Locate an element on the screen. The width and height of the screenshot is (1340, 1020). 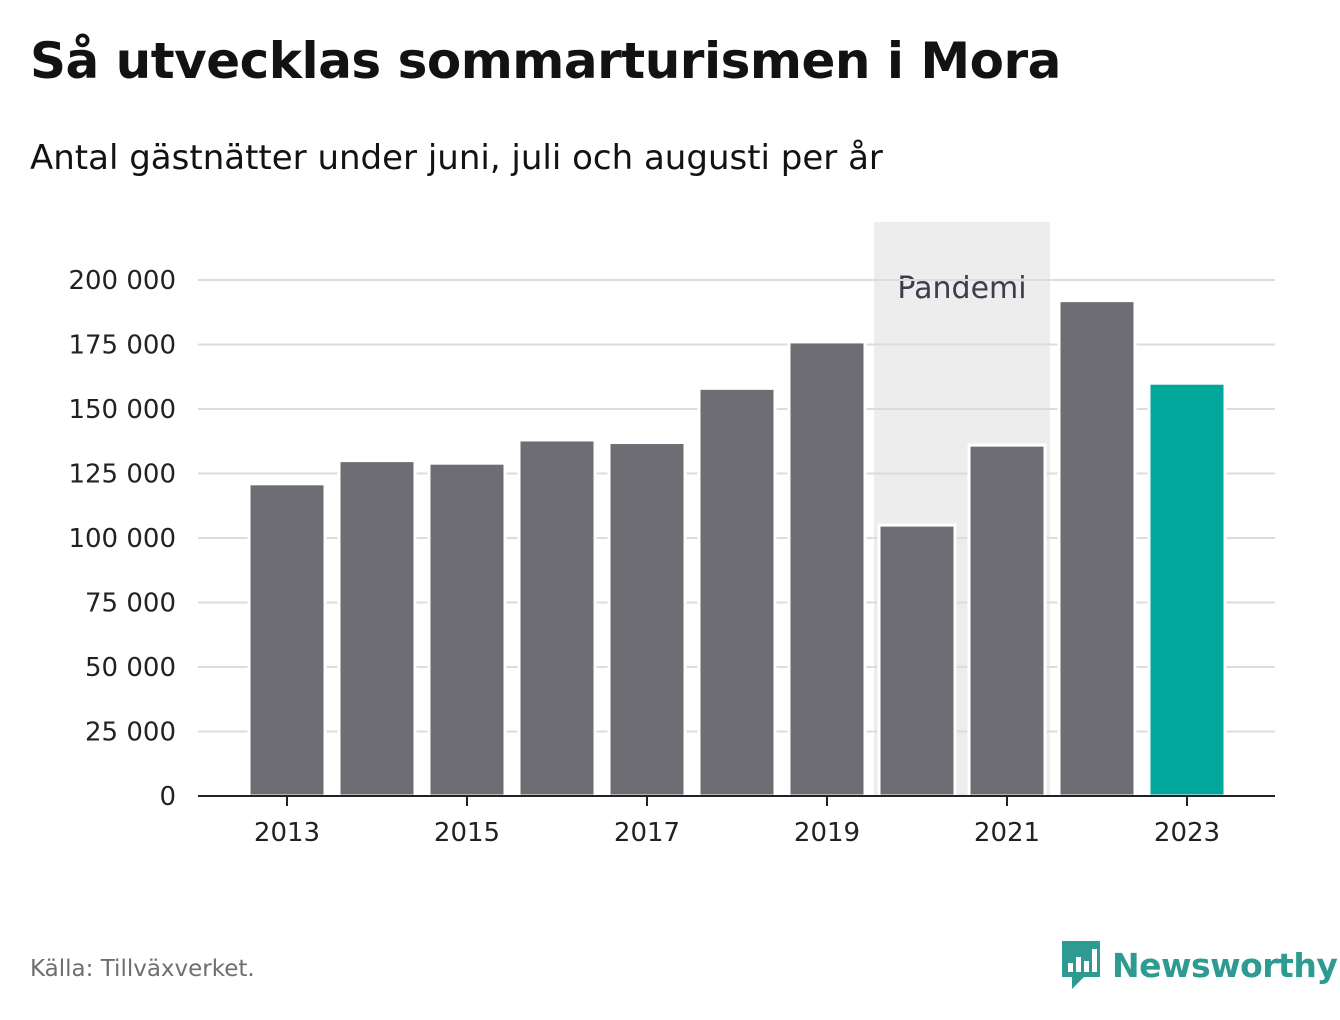
bar-2014 is located at coordinates (377, 628).